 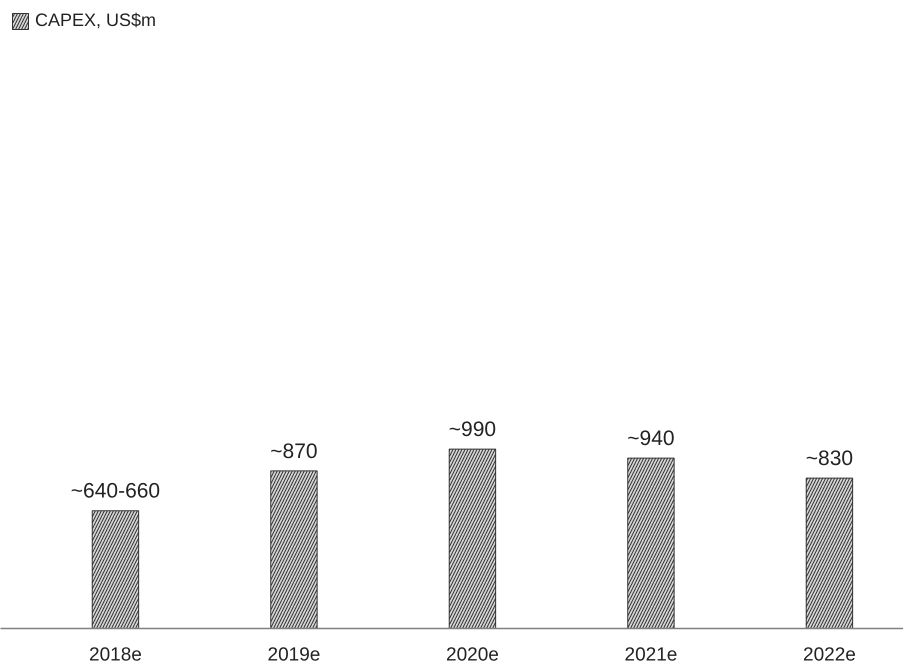 What do you see at coordinates (829, 653) in the screenshot?
I see `x-tick-label: 2022e` at bounding box center [829, 653].